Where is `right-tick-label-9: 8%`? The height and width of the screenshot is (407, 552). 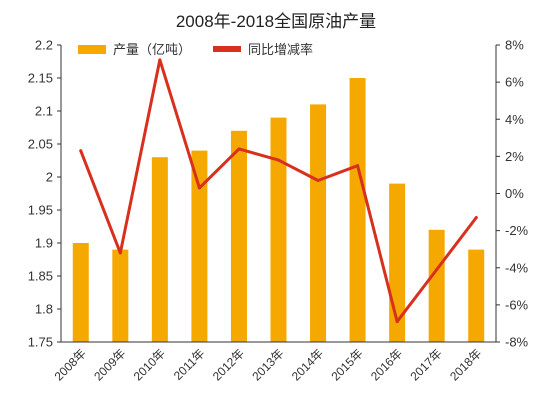 right-tick-label-9: 8% is located at coordinates (514, 45).